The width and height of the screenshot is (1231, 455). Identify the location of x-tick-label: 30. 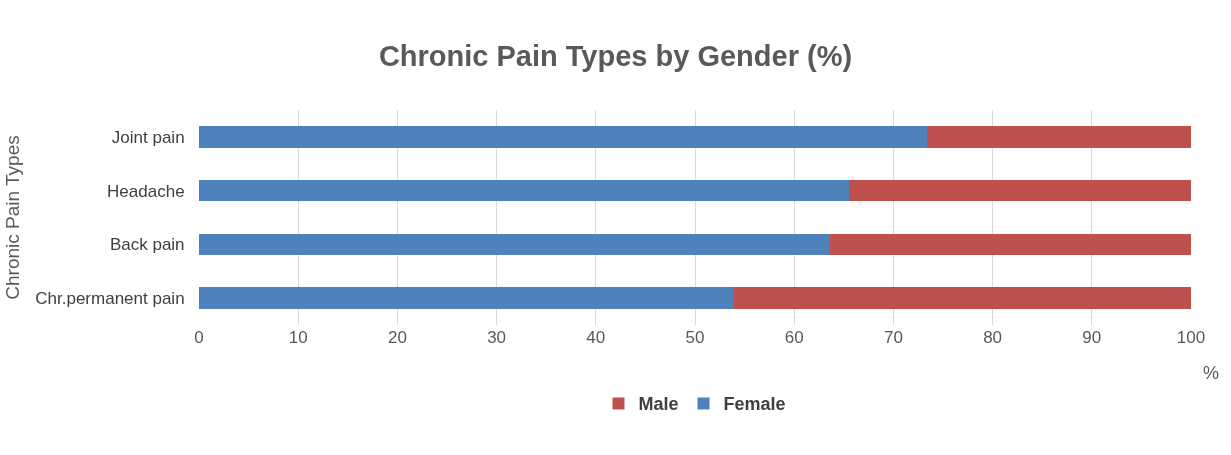
(497, 337).